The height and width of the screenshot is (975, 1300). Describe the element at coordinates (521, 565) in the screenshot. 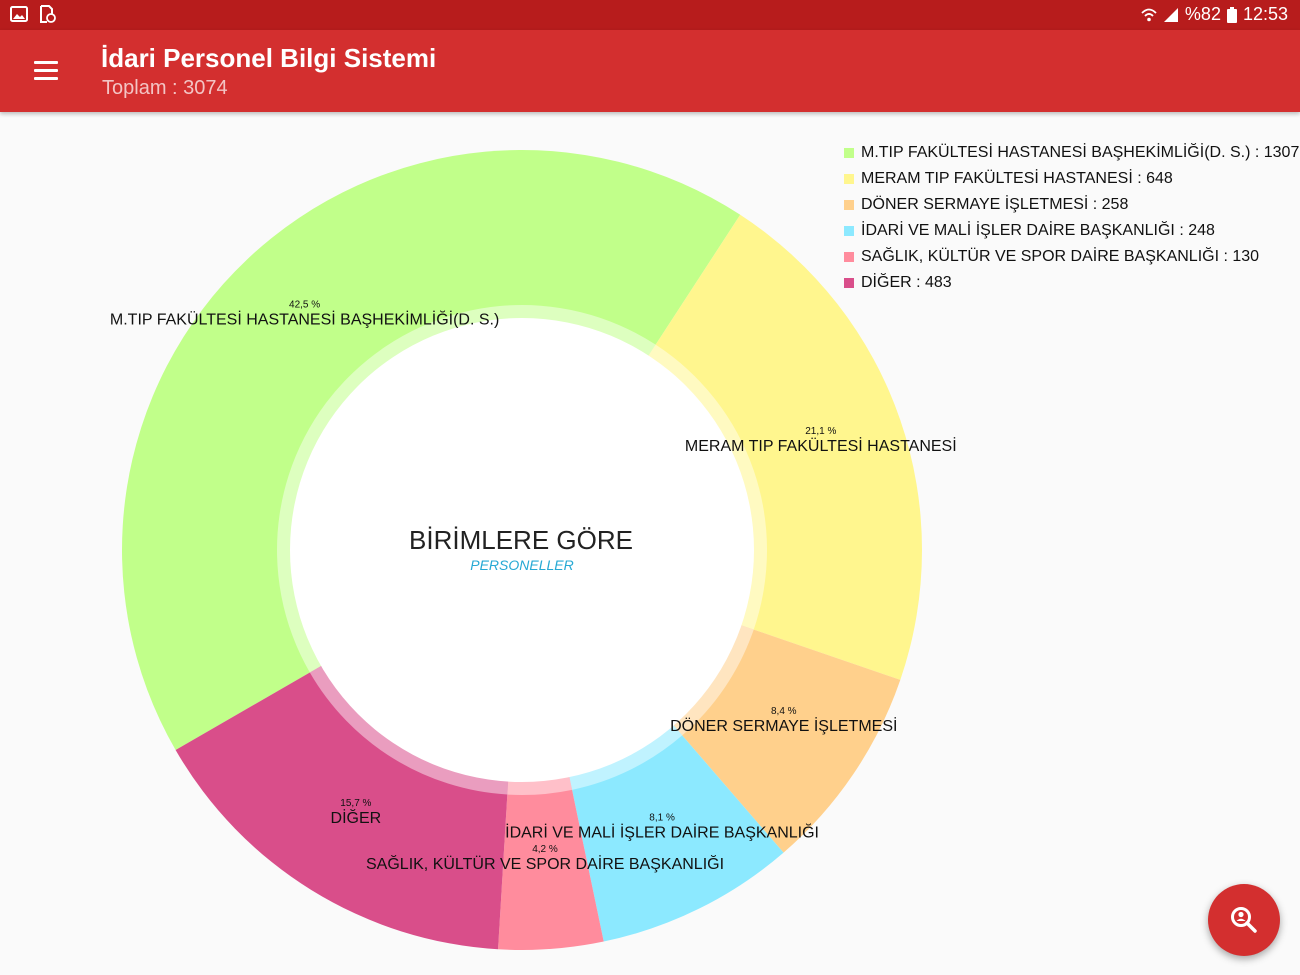

I see `chart-center-subtitle: PERSONELLER` at that location.